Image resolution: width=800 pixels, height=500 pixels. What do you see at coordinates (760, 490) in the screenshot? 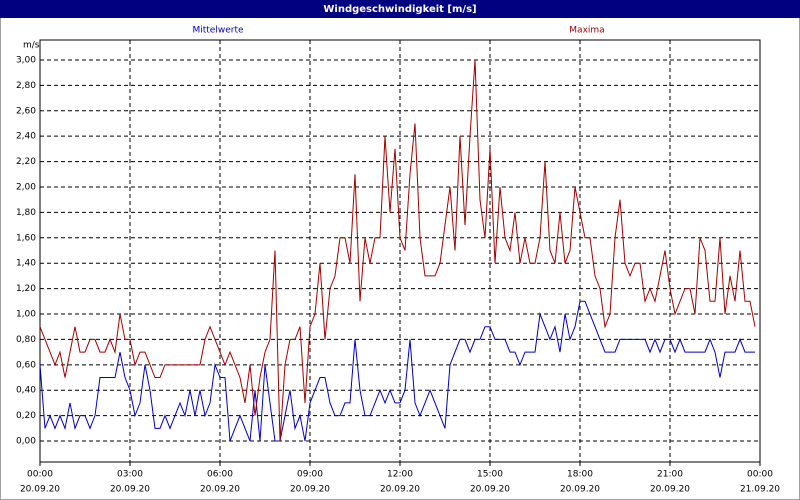
I see `x-tick-date: 21.09.20` at bounding box center [760, 490].